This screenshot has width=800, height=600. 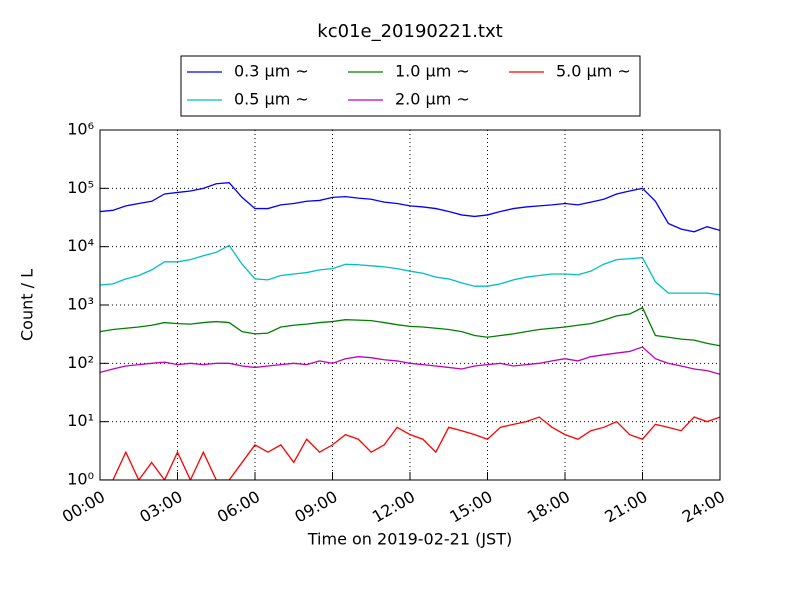 I want to click on legend, so click(x=410, y=86).